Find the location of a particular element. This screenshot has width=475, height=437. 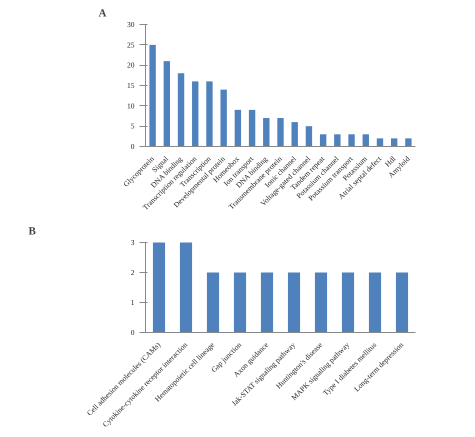

chart-title: A is located at coordinates (102, 14).